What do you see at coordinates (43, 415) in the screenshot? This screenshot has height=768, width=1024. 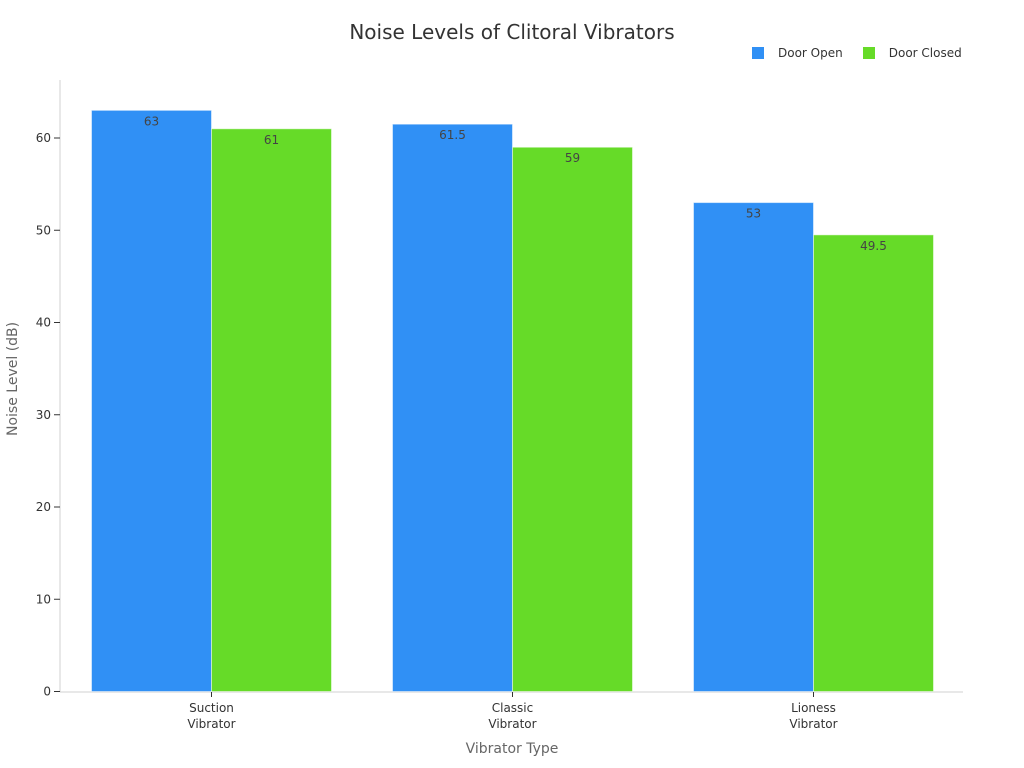 I see `y-tick-label: 30` at bounding box center [43, 415].